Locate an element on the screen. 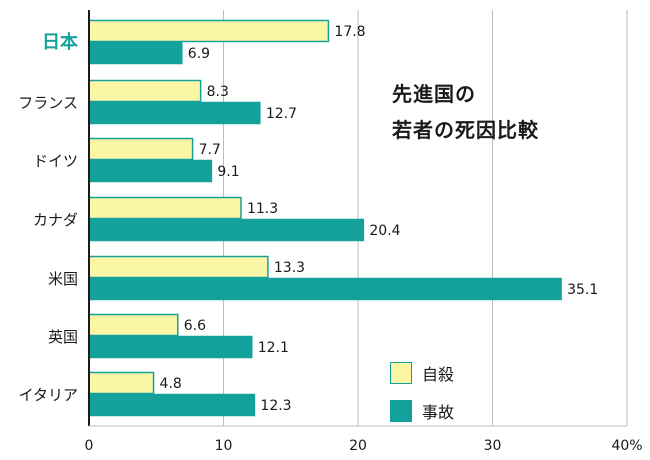 The width and height of the screenshot is (650, 460). data-label: 13.3 is located at coordinates (289, 268).